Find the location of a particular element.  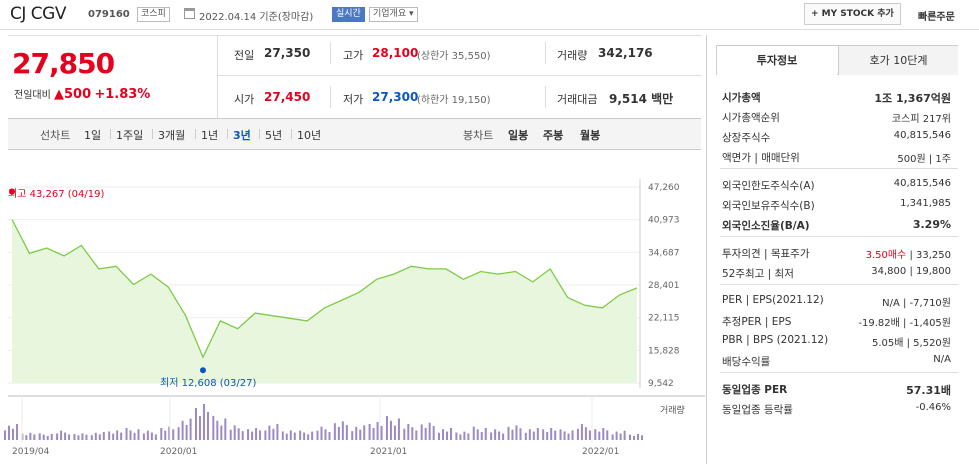

info-row-label: 외국인한도주식수(A) is located at coordinates (768, 186).